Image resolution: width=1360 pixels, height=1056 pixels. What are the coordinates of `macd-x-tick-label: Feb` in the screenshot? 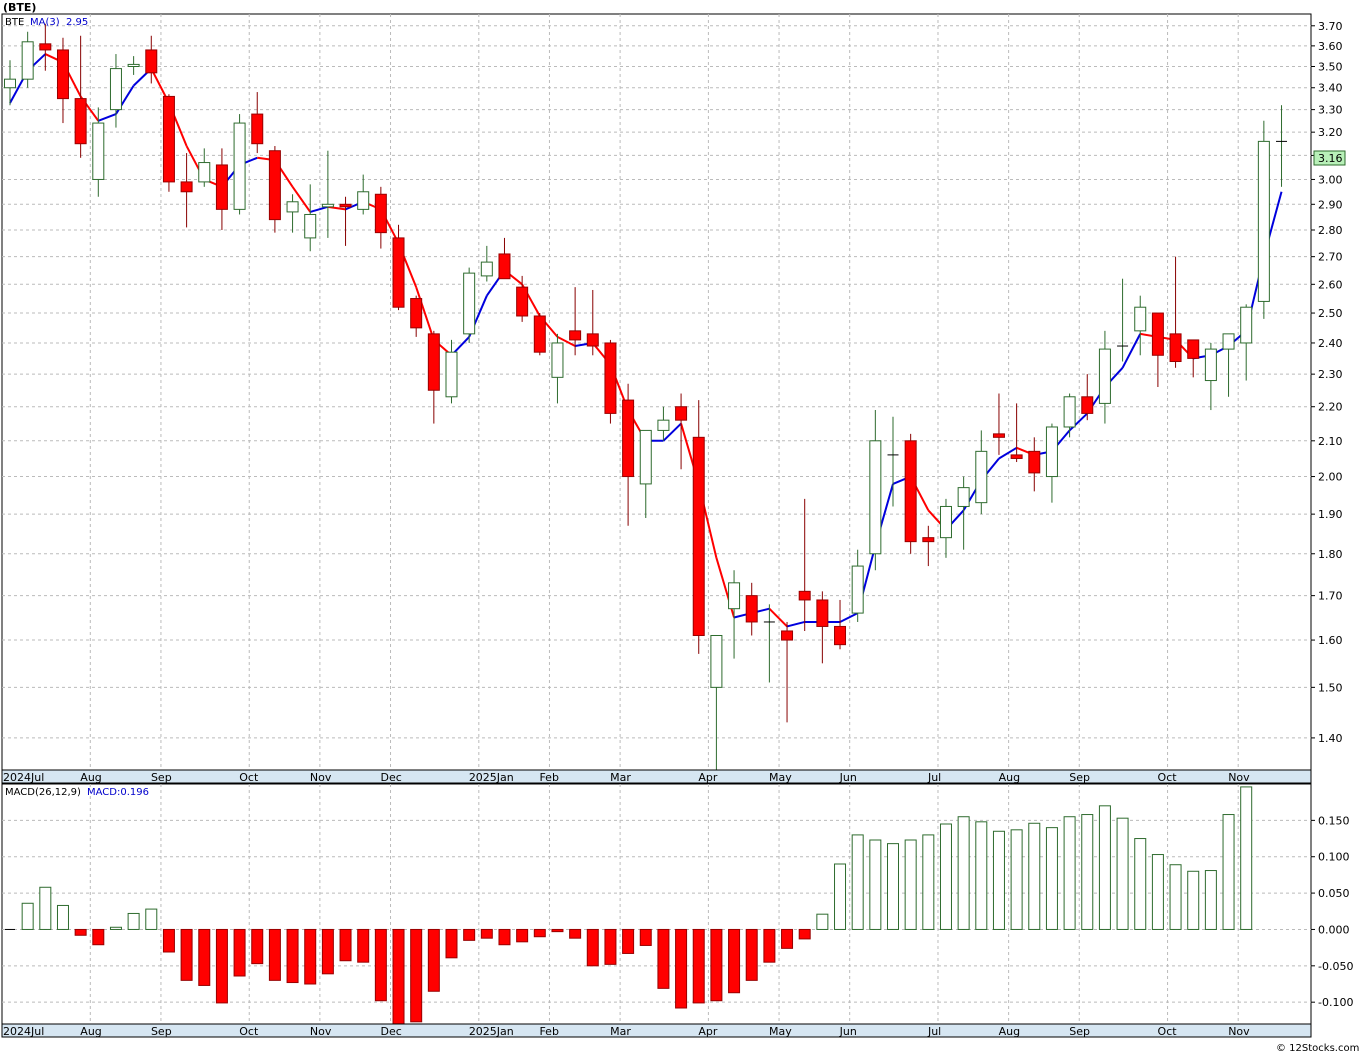 It's located at (548, 1031).